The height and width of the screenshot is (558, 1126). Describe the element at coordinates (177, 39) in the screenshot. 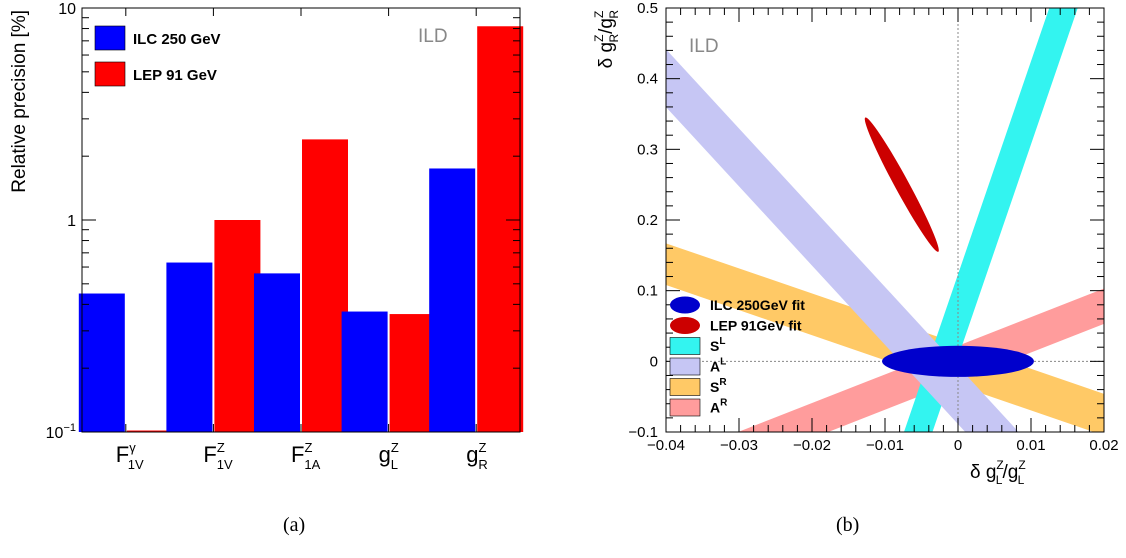

I see `legend-label-0: ILC 250 GeV` at that location.